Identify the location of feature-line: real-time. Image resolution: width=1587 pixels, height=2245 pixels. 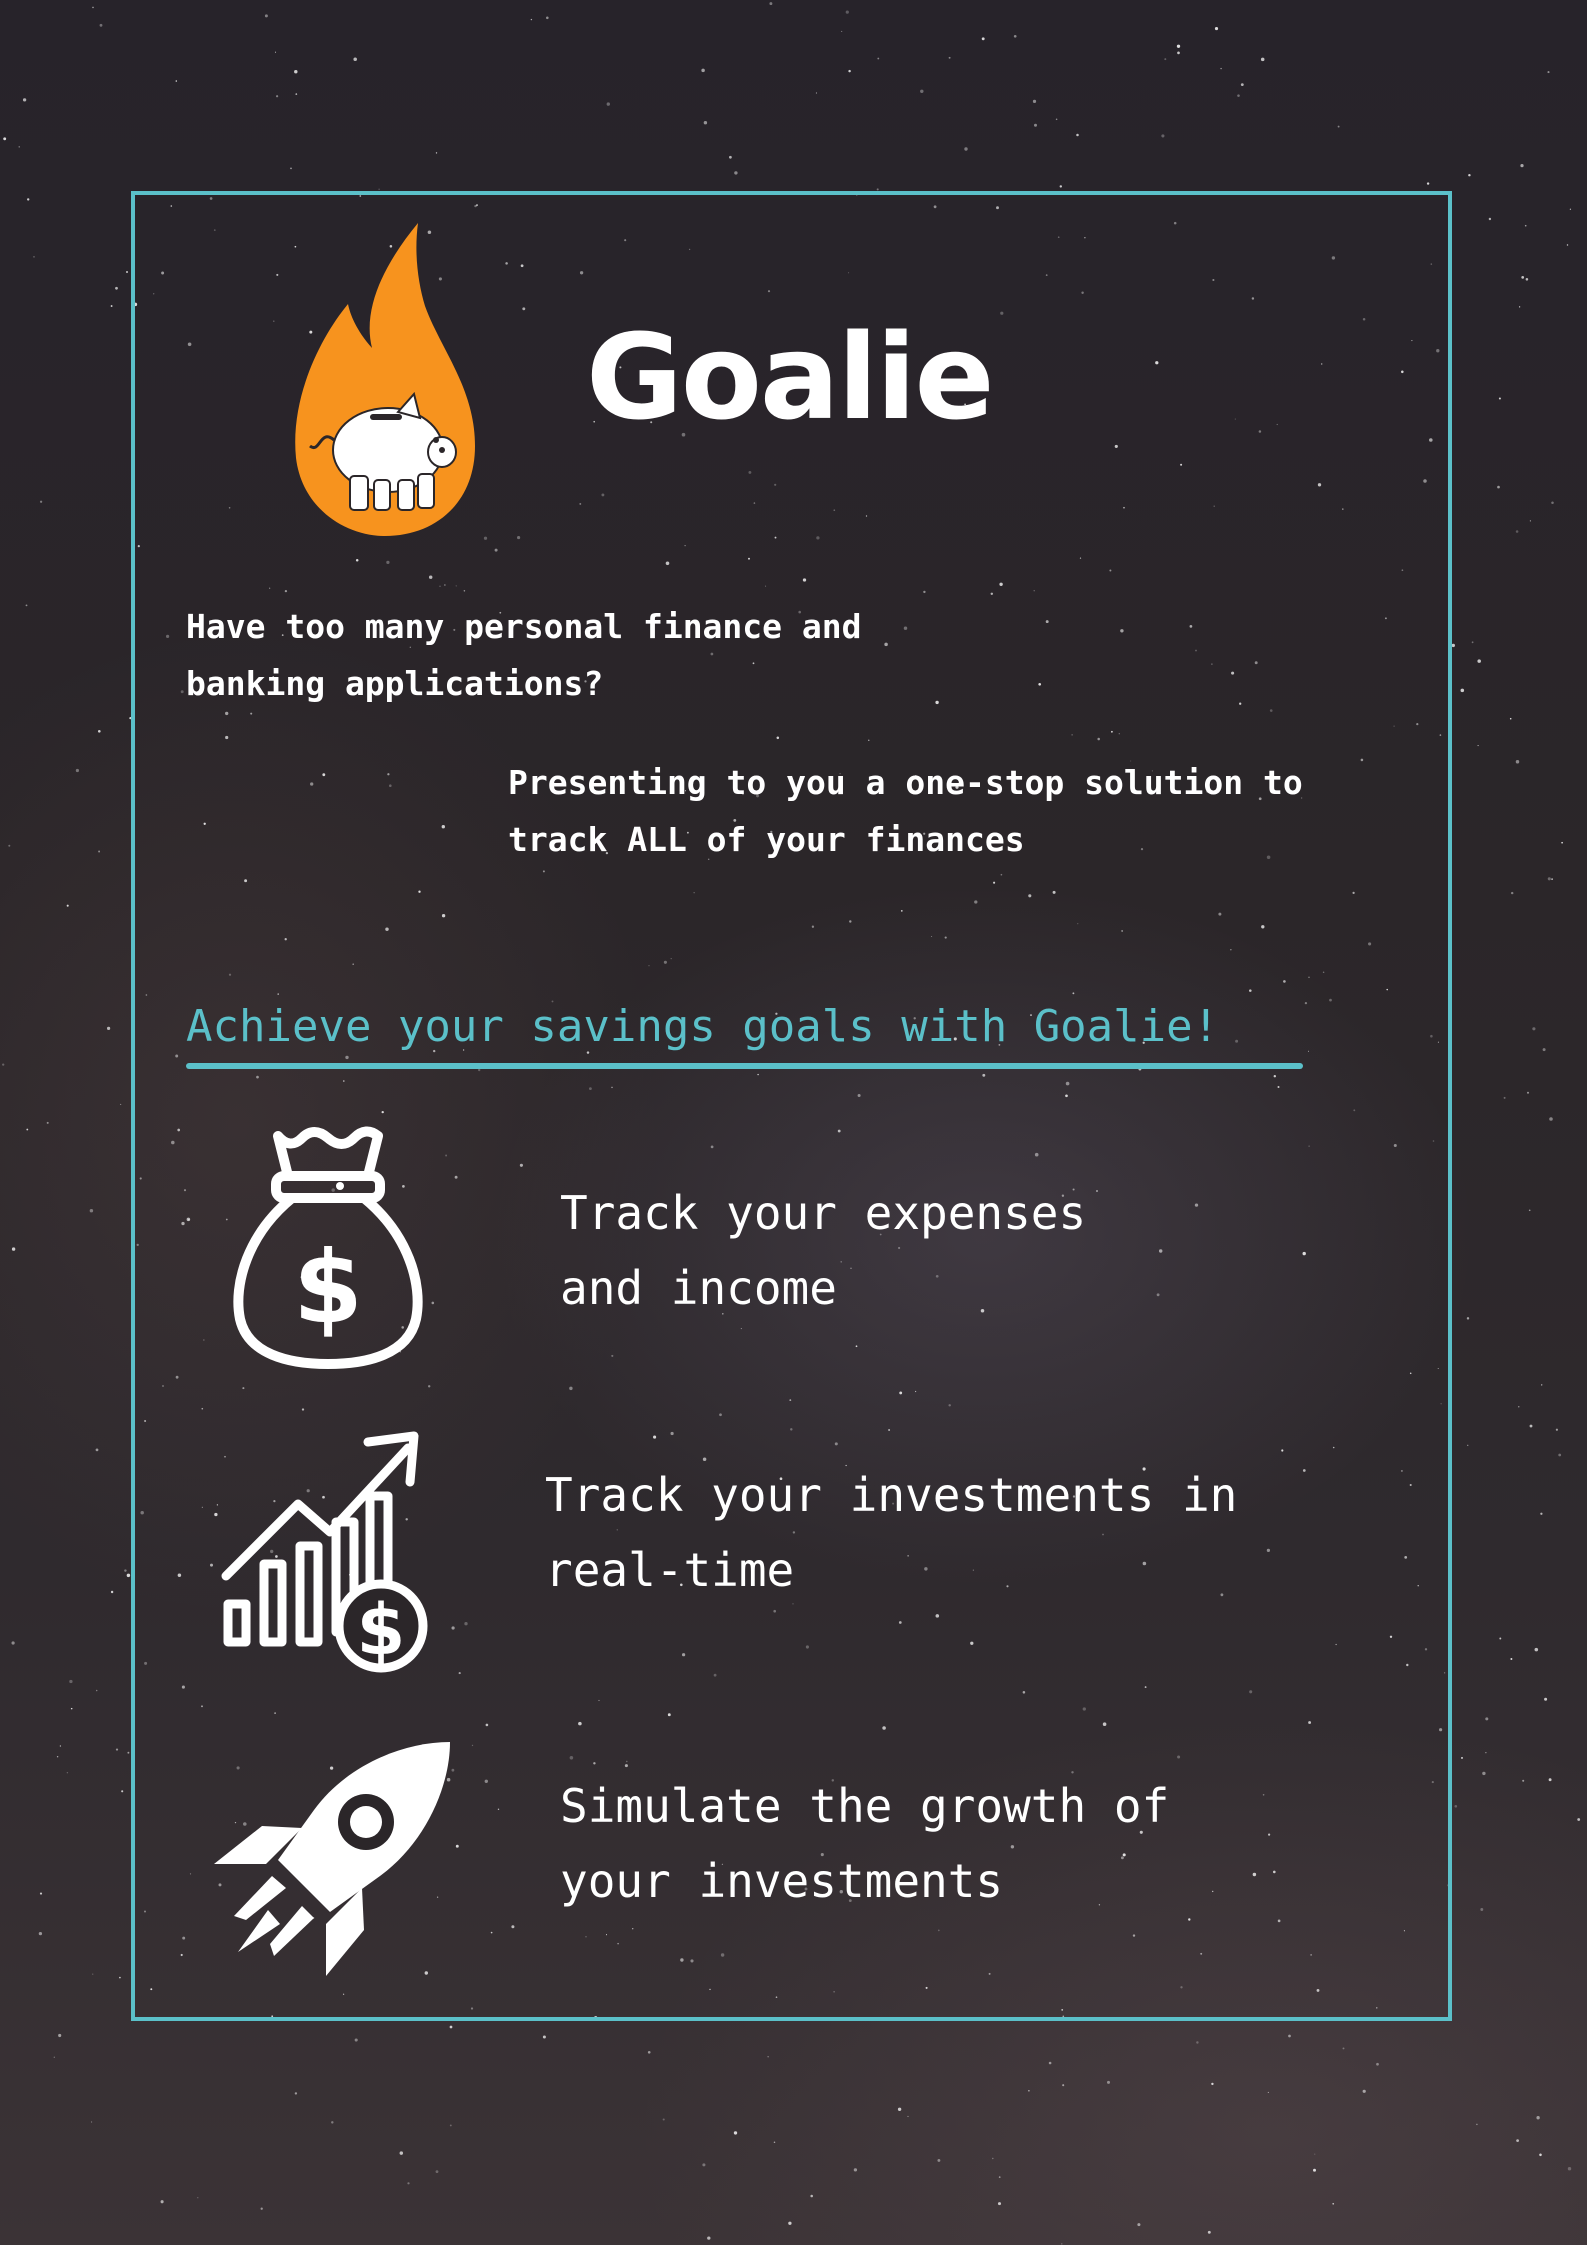
(670, 1570).